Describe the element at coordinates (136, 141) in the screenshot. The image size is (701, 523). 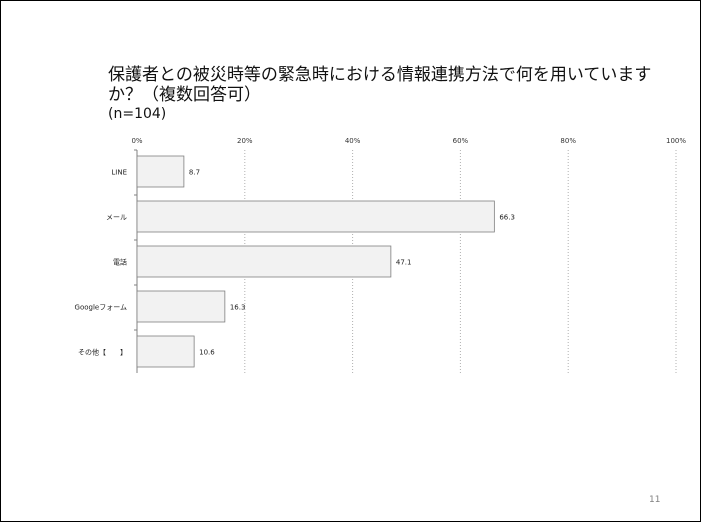
I see `x-tick-label: 0%` at that location.